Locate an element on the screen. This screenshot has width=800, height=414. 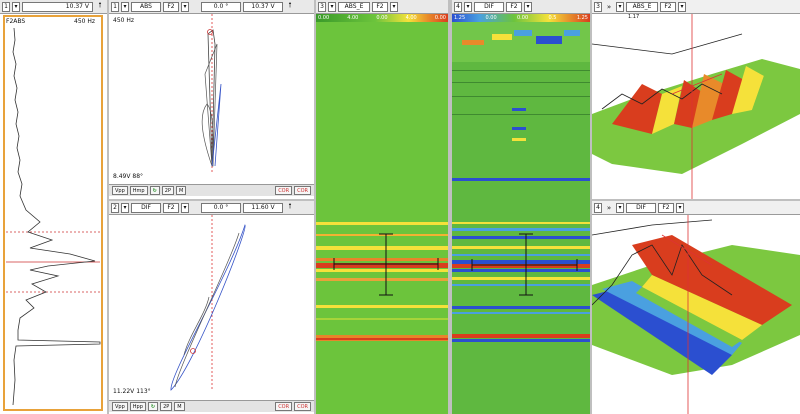
strip-frame is located at coordinates (53, 213).